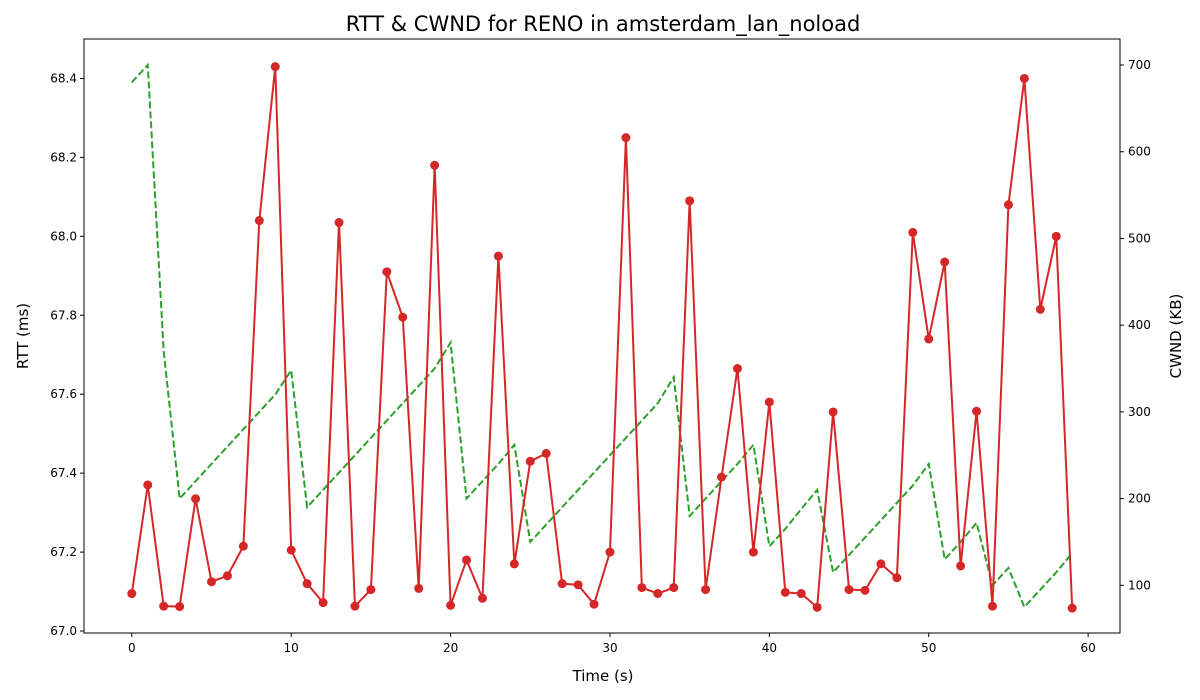  What do you see at coordinates (63, 157) in the screenshot?
I see `y-left-tick-label: 68.2` at bounding box center [63, 157].